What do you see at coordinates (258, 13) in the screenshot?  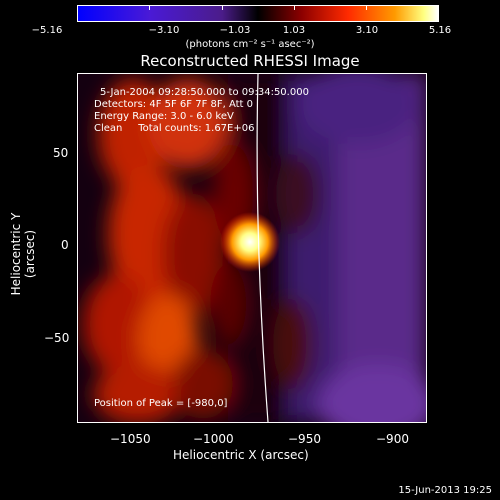 I see `colorbar` at bounding box center [258, 13].